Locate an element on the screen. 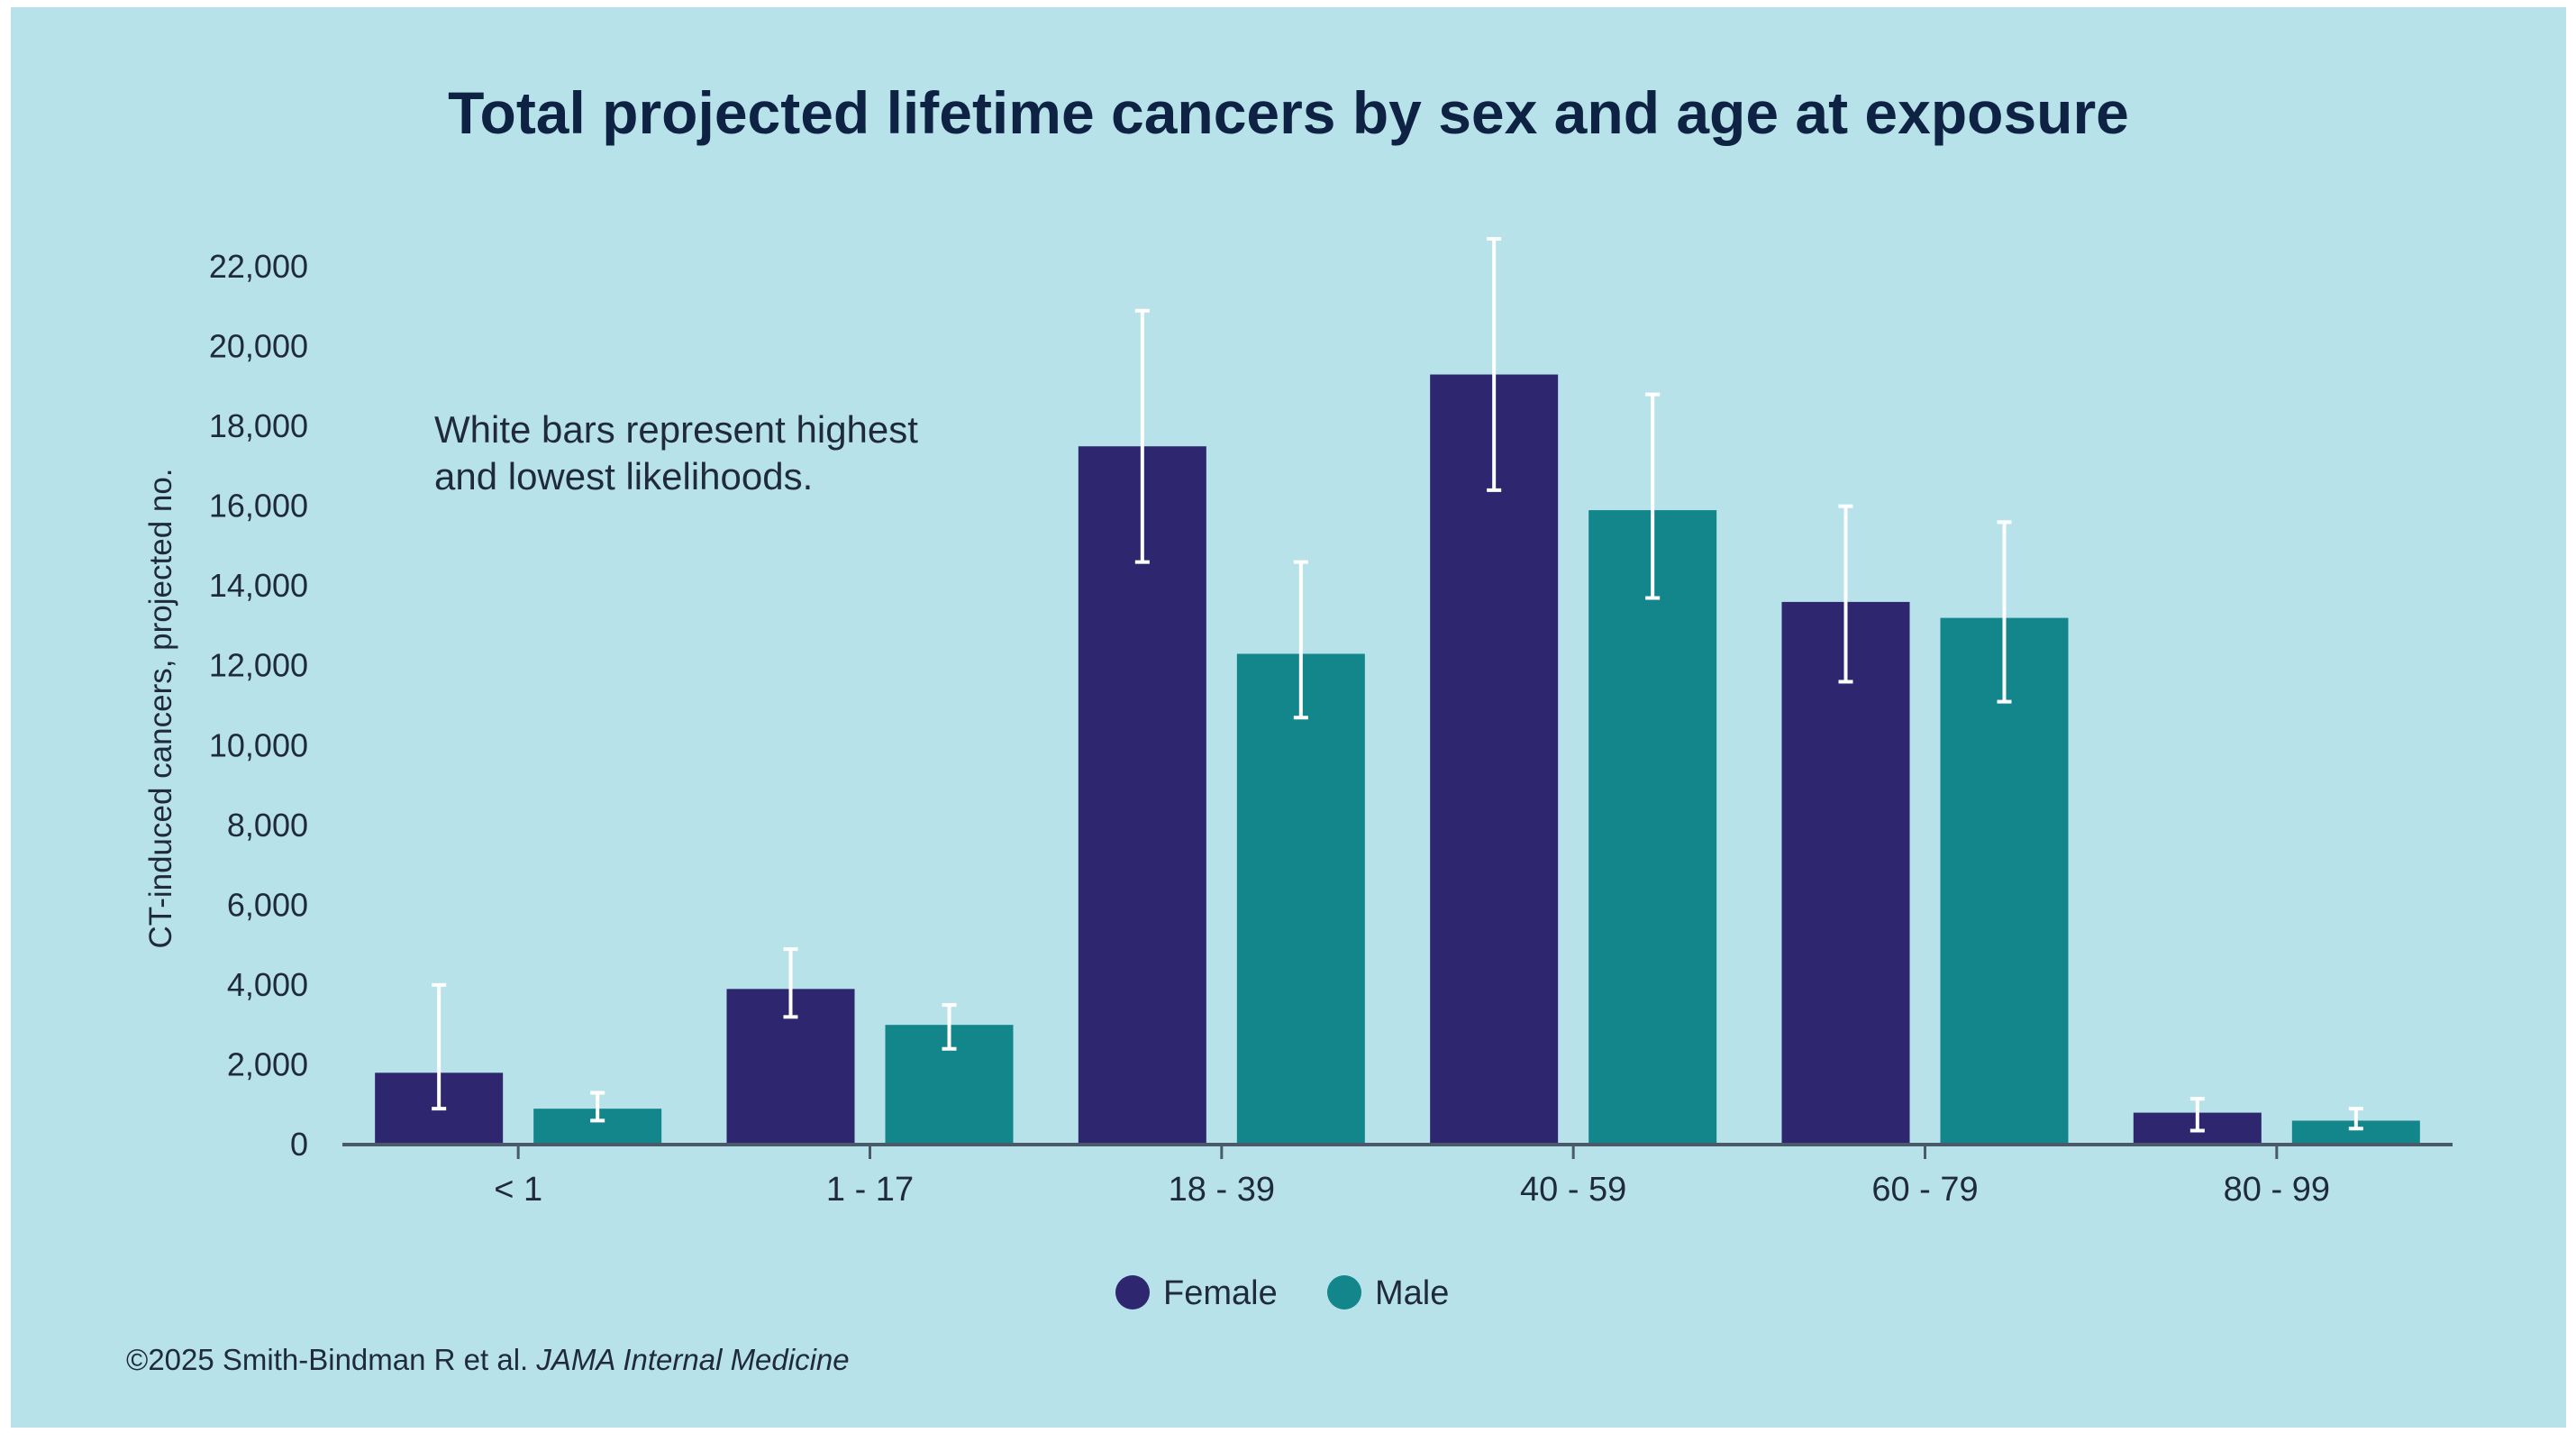  y-tick-label: 22,000 is located at coordinates (258, 266).